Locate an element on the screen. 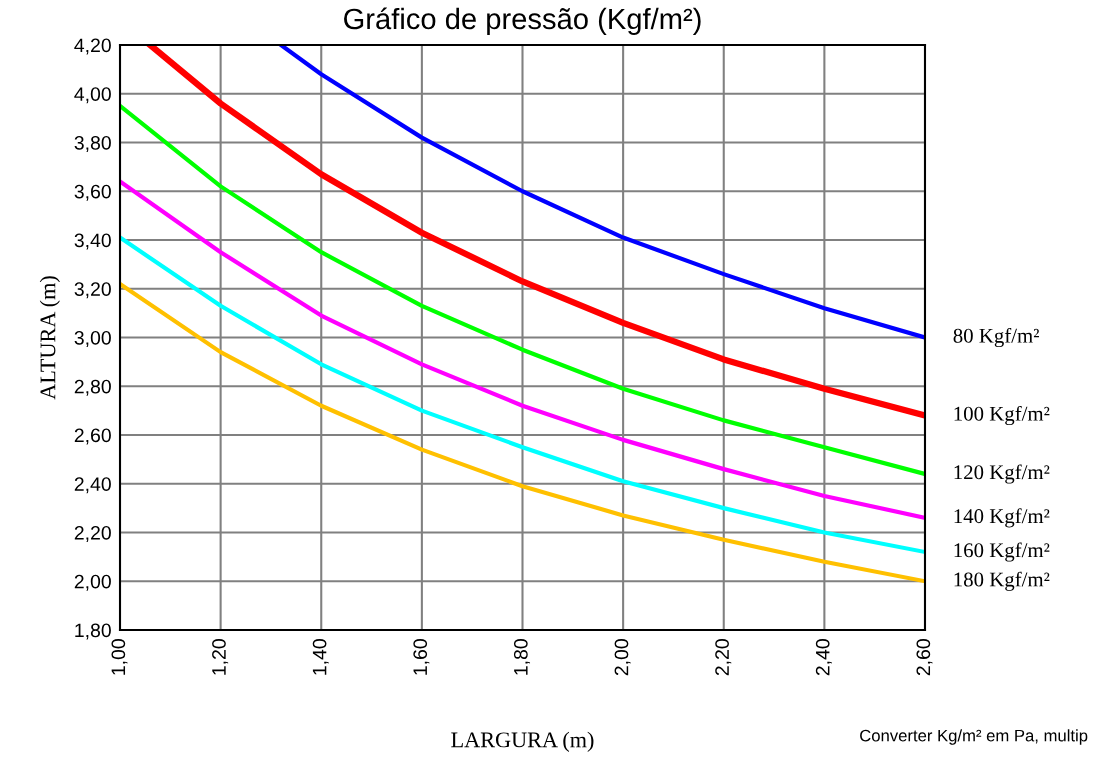 The width and height of the screenshot is (1099, 760). series-label: 100 Kgf/m² is located at coordinates (1002, 415).